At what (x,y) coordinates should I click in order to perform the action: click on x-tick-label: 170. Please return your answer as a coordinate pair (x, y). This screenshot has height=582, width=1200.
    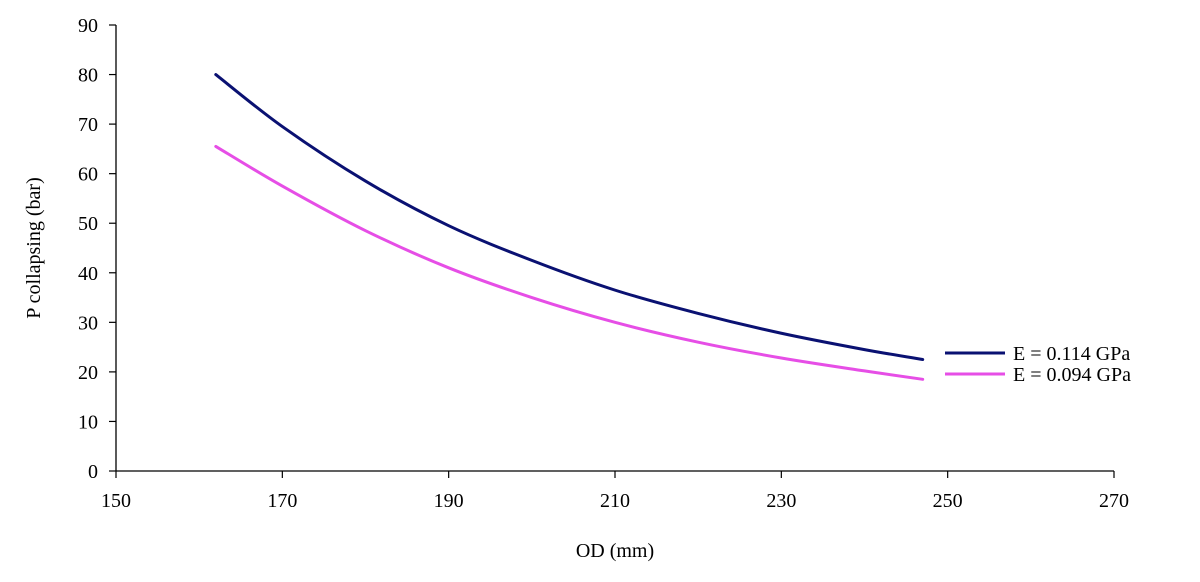
    Looking at the image, I should click on (282, 501).